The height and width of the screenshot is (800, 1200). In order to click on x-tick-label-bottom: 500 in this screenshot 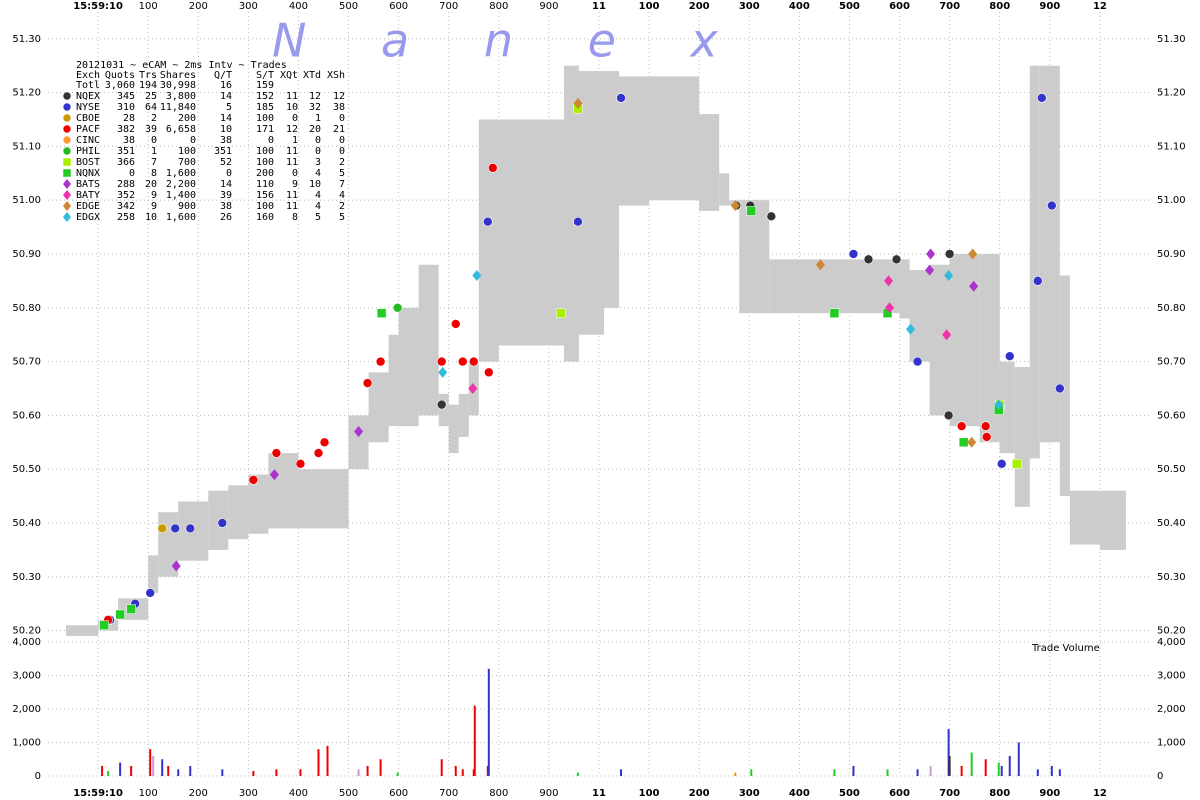, I will do `click(348, 793)`.